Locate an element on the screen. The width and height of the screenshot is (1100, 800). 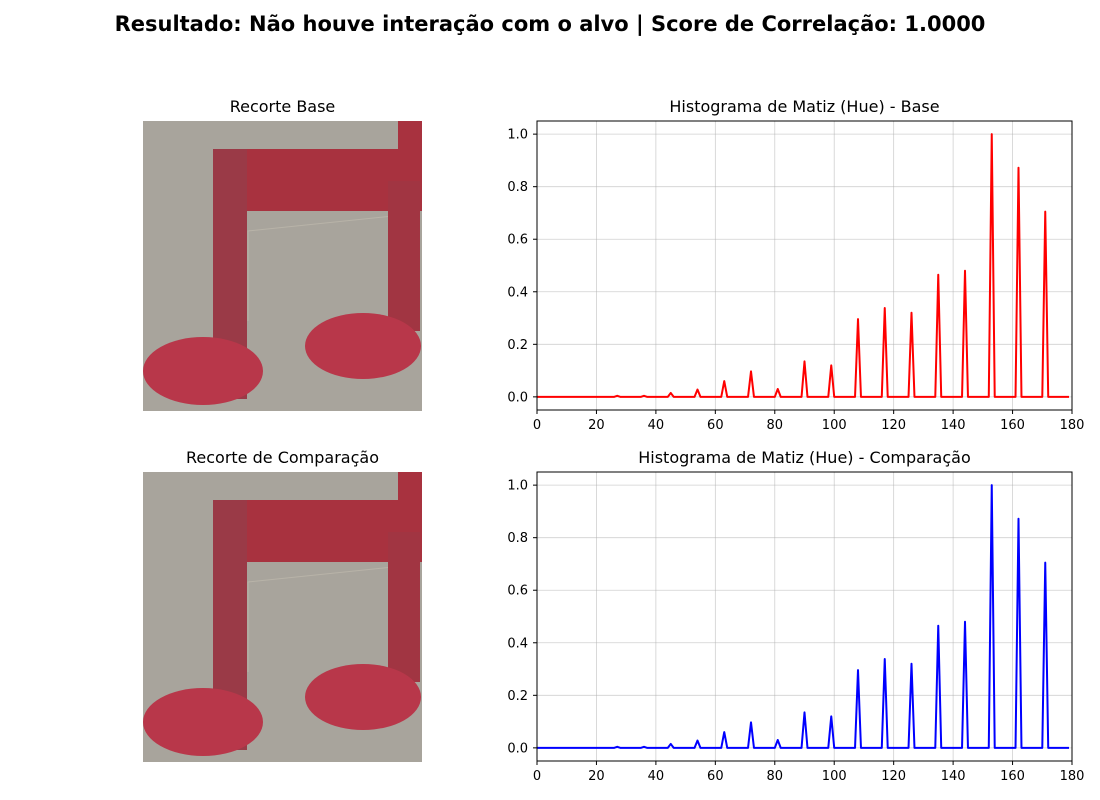
base-xtick-label-4: 80 is located at coordinates (775, 425).